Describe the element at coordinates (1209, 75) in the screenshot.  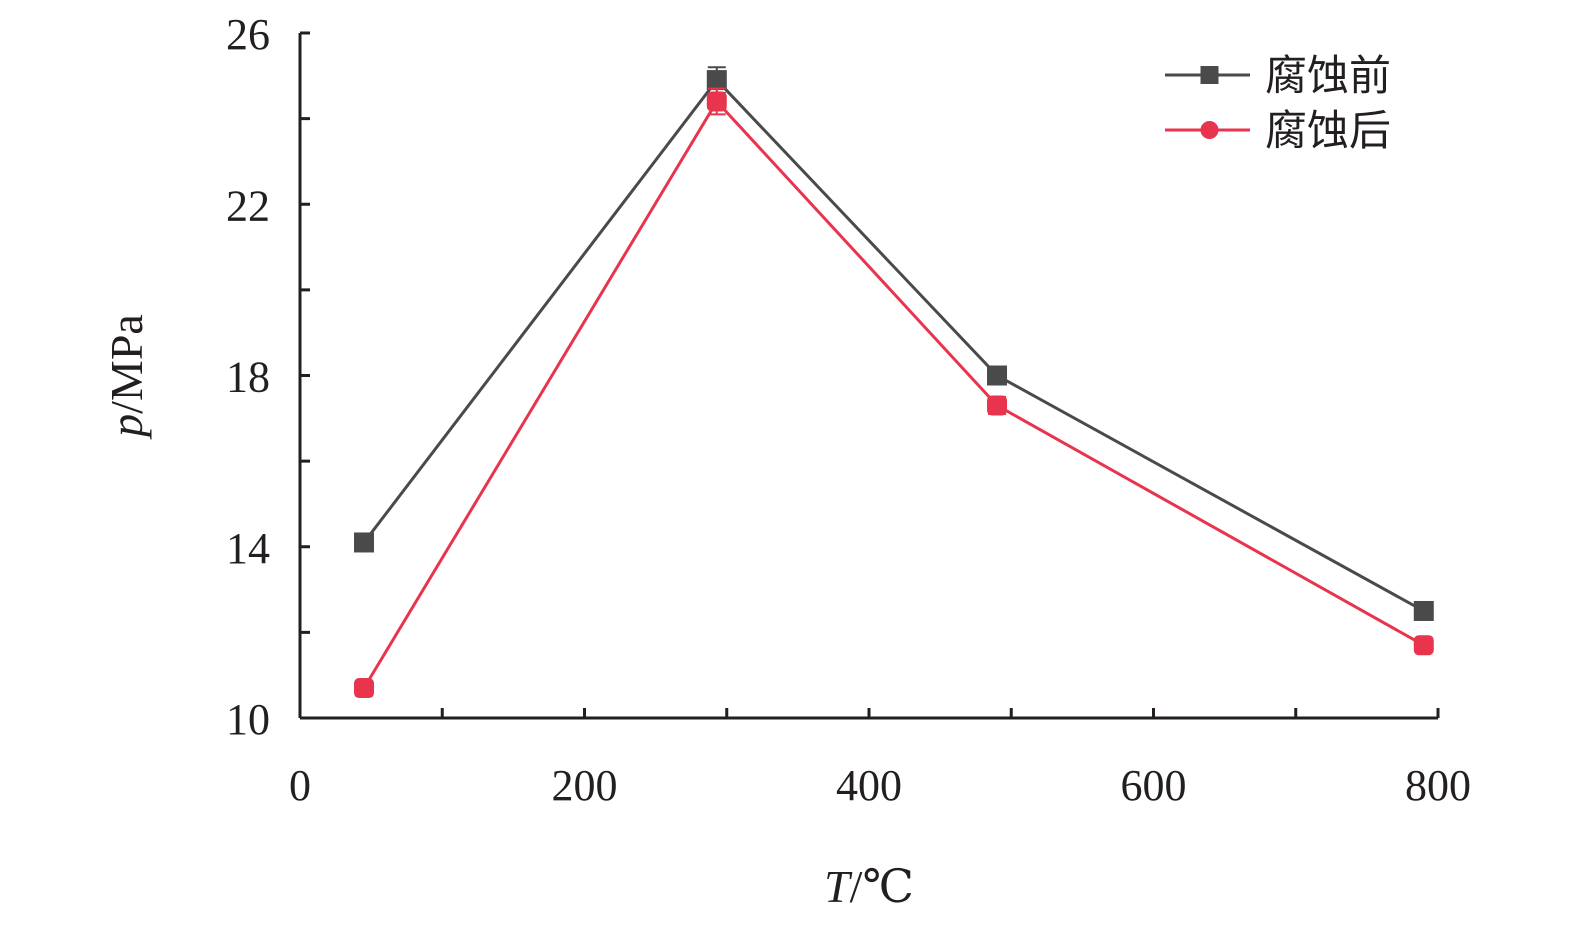
I see `legend-marker-before` at that location.